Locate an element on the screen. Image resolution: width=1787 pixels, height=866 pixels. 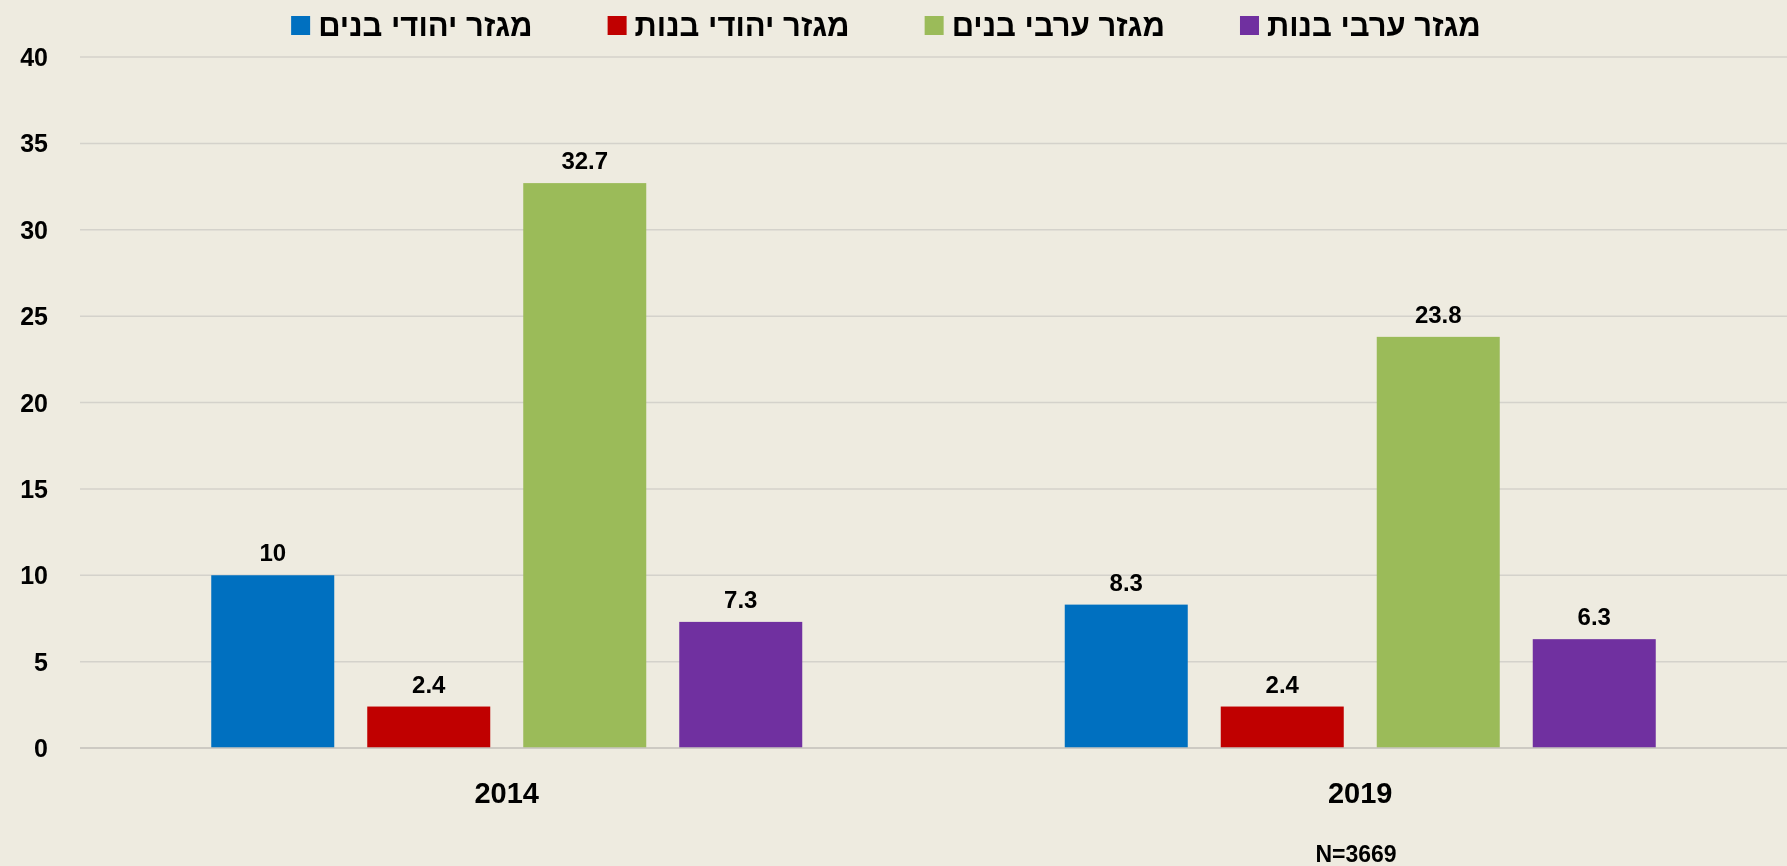
legend-label: מגזר יהודי בנים is located at coordinates (425, 25).